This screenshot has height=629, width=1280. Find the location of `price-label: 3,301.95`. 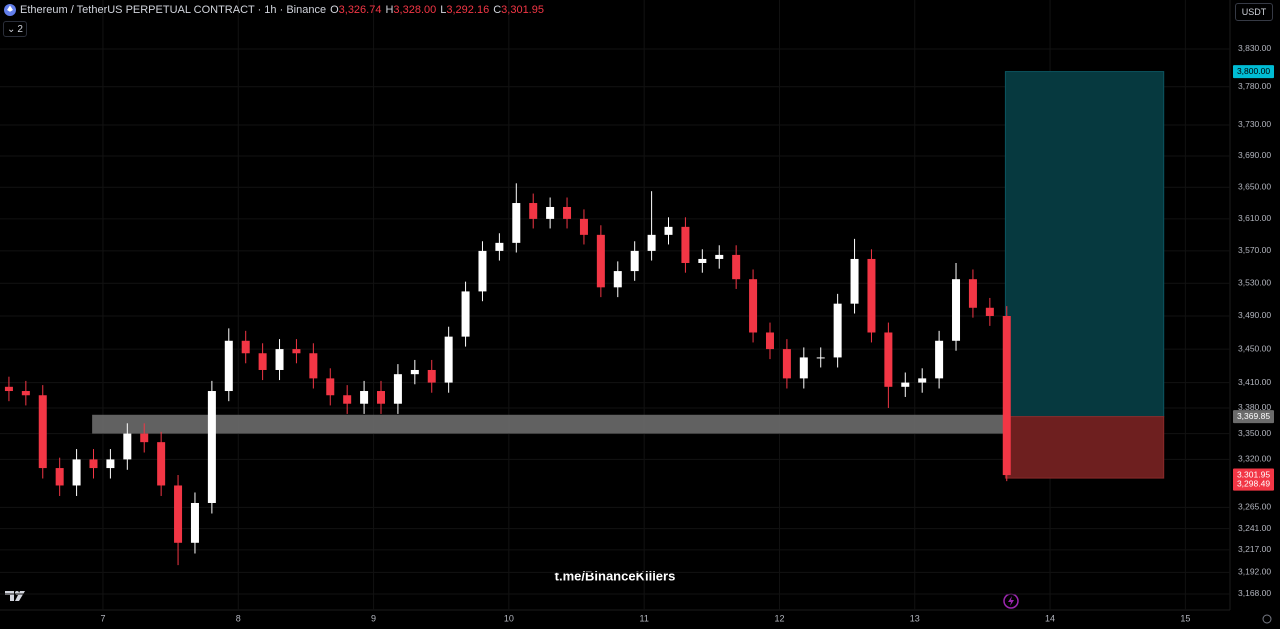

price-label: 3,301.95 is located at coordinates (1253, 474).